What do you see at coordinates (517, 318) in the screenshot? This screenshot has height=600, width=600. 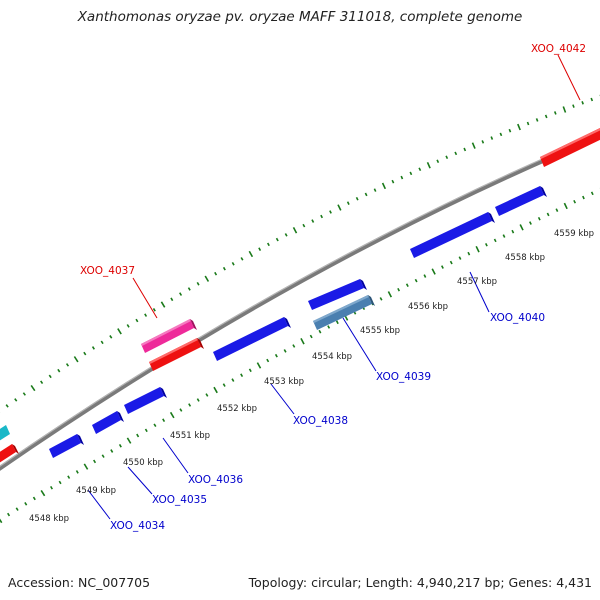 I see `gene-label-xoo-4040: XOO_4040` at bounding box center [517, 318].